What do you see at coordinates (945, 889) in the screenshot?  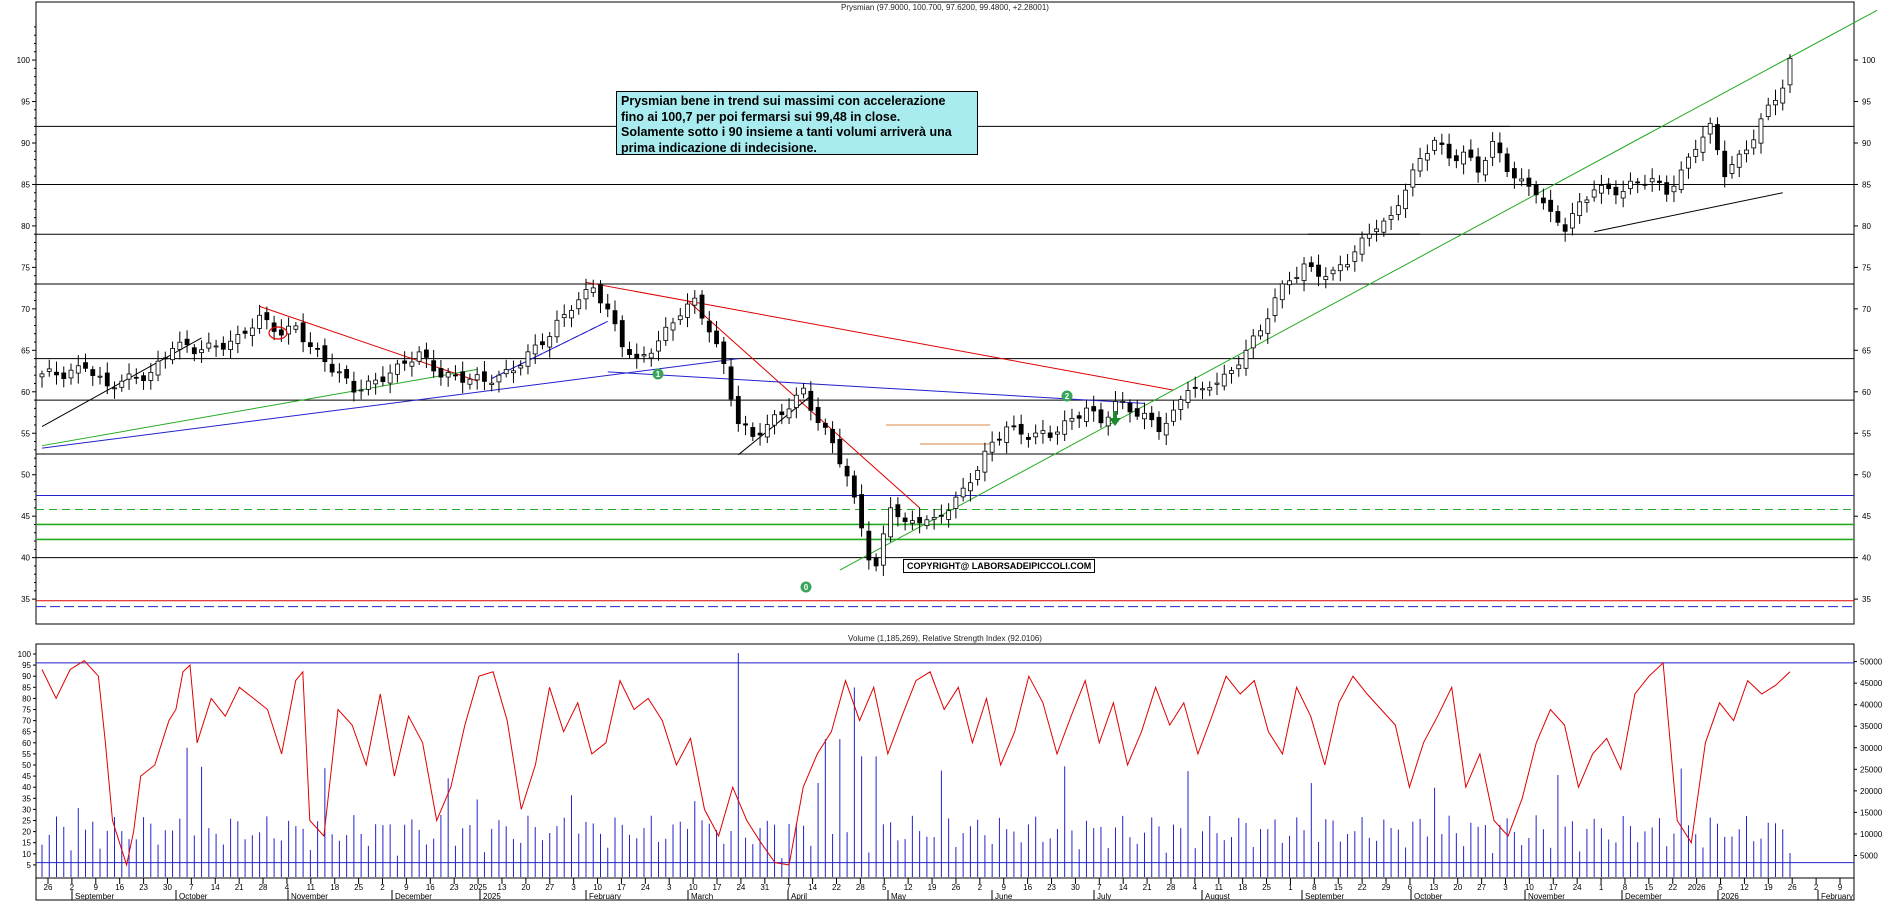 I see `date-axis-frame` at bounding box center [945, 889].